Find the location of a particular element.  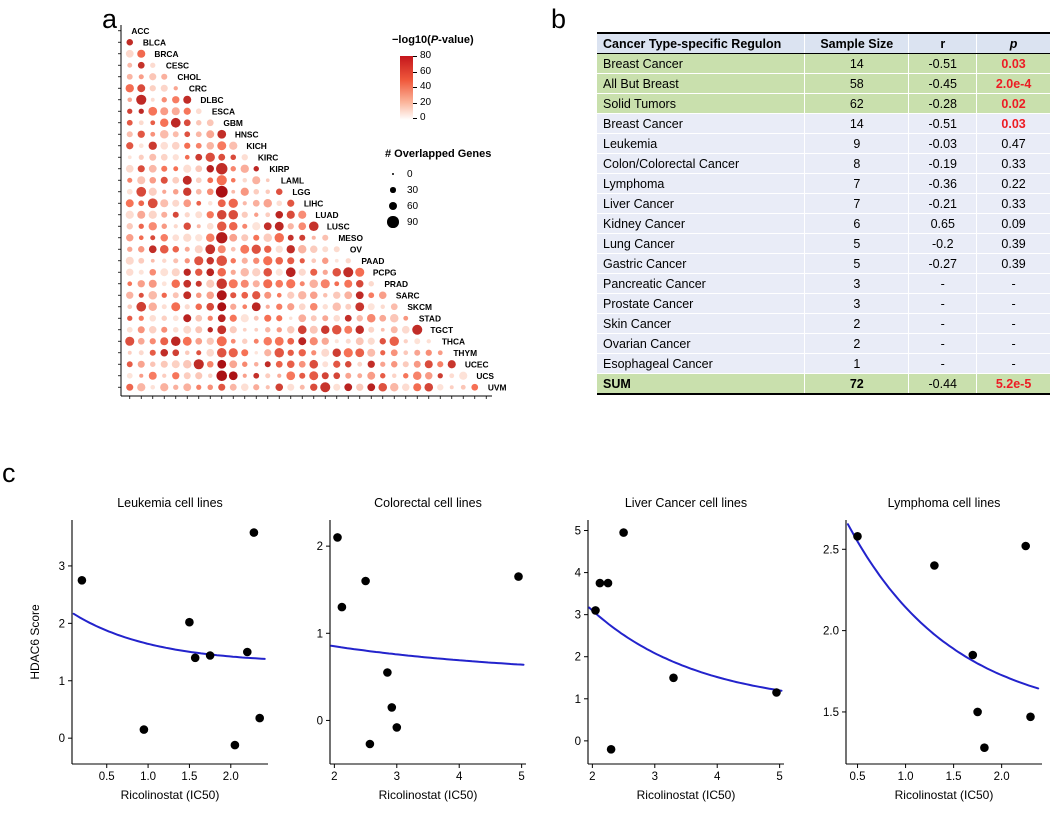

size-legend-title: # Overlapped Genes is located at coordinates (438, 154).